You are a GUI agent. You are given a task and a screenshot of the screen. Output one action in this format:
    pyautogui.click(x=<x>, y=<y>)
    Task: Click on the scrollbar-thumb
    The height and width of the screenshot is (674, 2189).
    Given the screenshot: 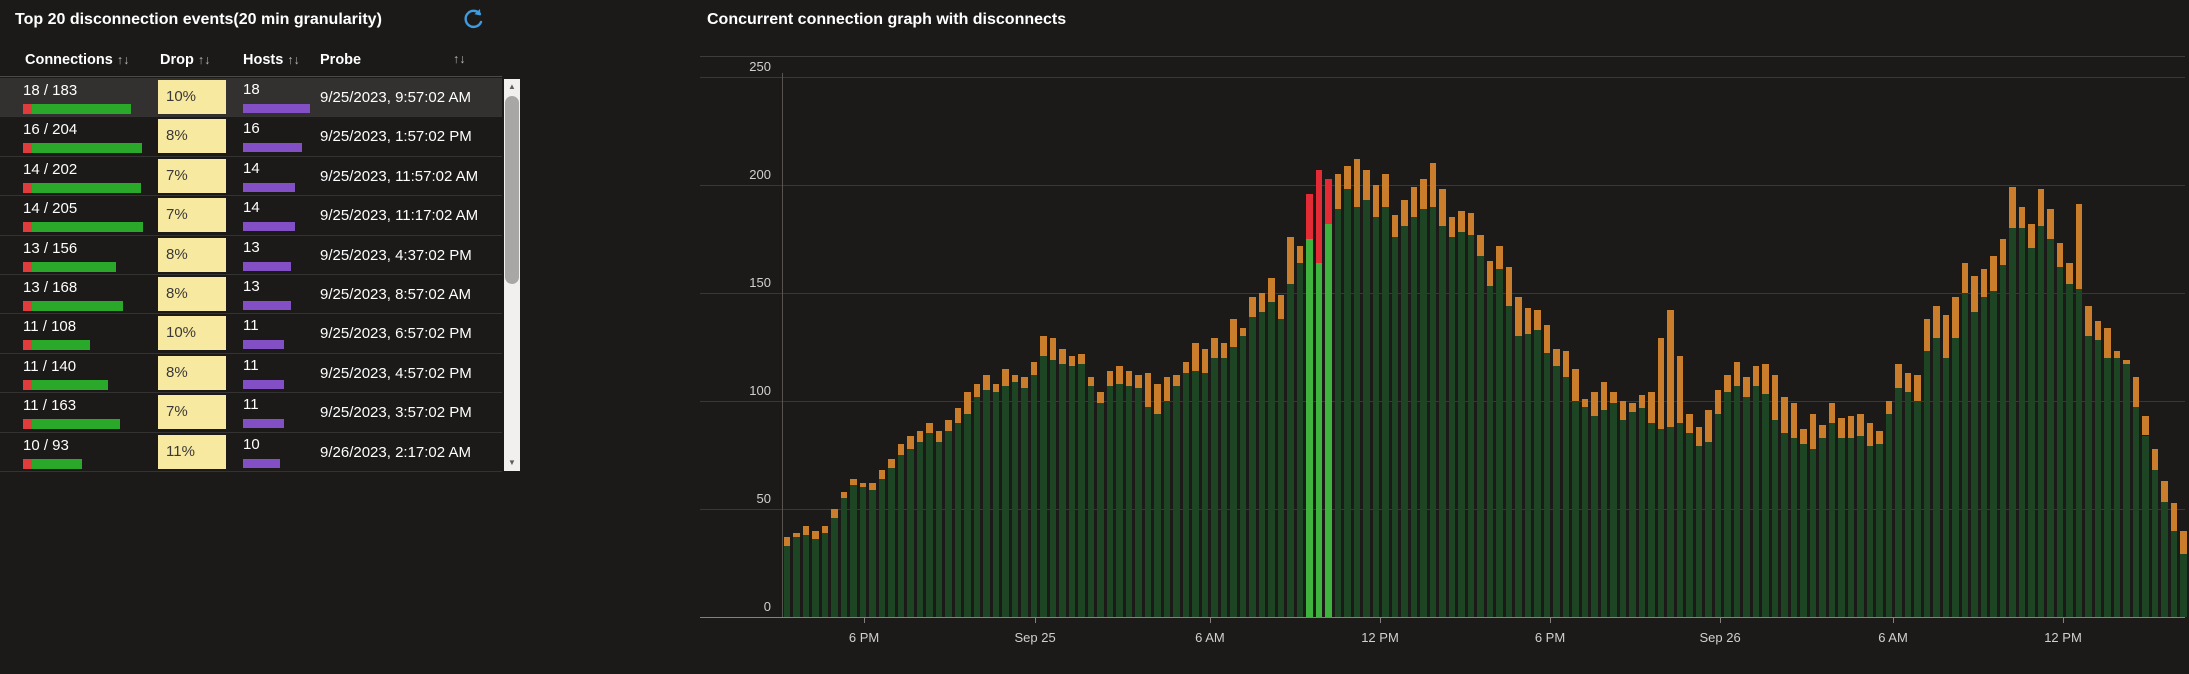 What is the action you would take?
    pyautogui.click(x=512, y=190)
    